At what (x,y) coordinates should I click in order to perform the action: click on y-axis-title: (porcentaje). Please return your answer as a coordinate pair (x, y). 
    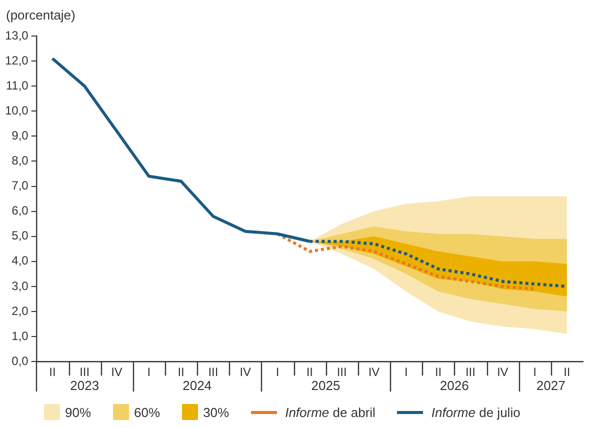
    Looking at the image, I should click on (41, 15).